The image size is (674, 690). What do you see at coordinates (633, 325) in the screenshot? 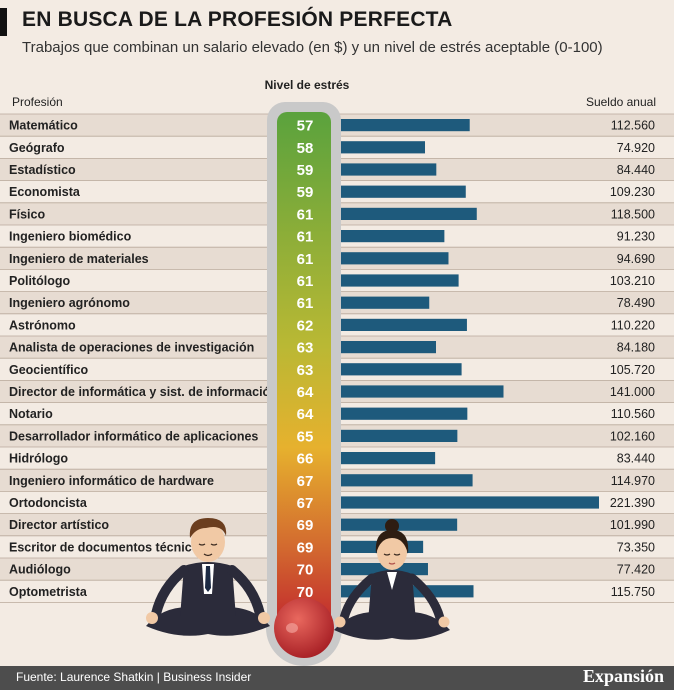
I see `salary-value-label: 110.220` at bounding box center [633, 325].